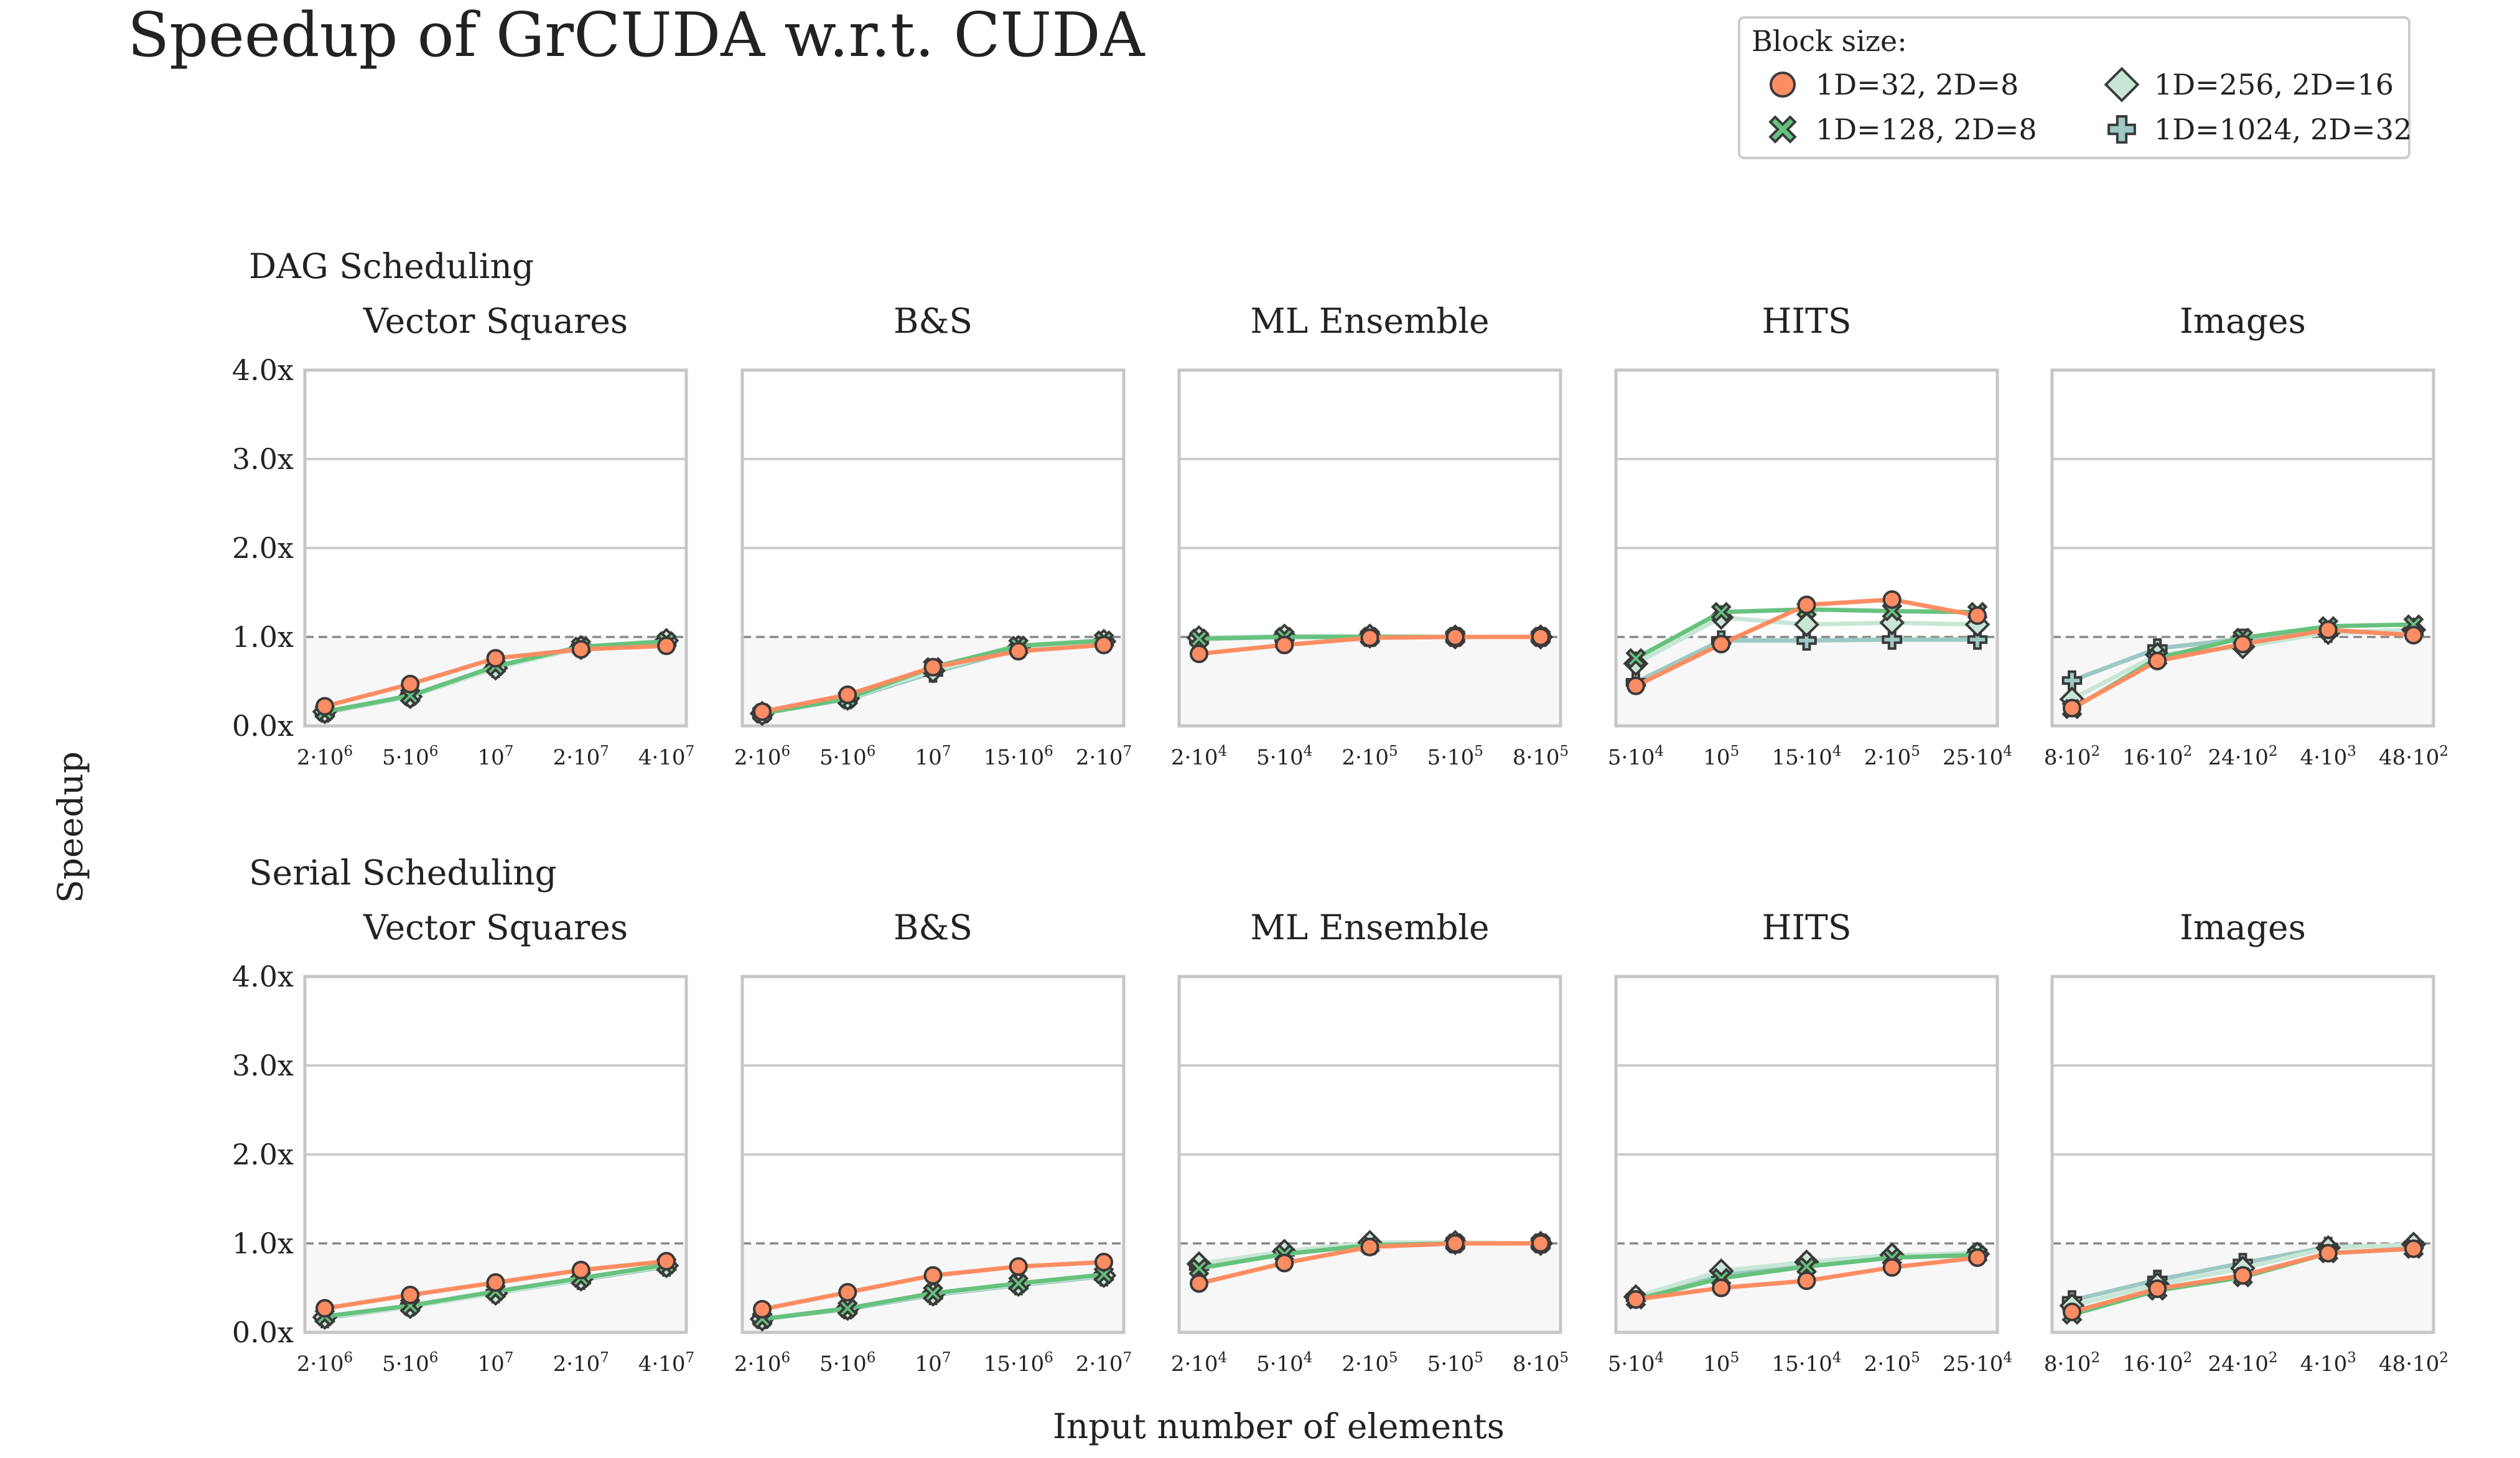  Describe the element at coordinates (2273, 751) in the screenshot. I see `x-tick-exponent: 2` at that location.